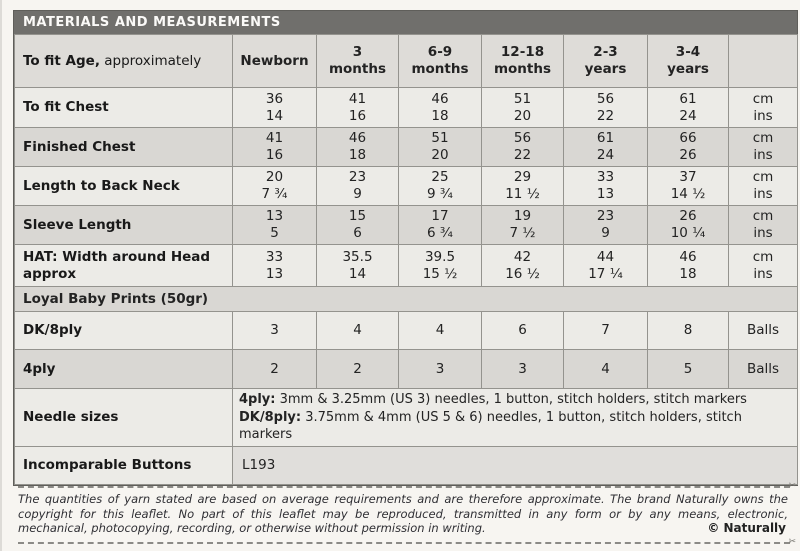  I want to click on row-label: Needle sizes, so click(123, 417).